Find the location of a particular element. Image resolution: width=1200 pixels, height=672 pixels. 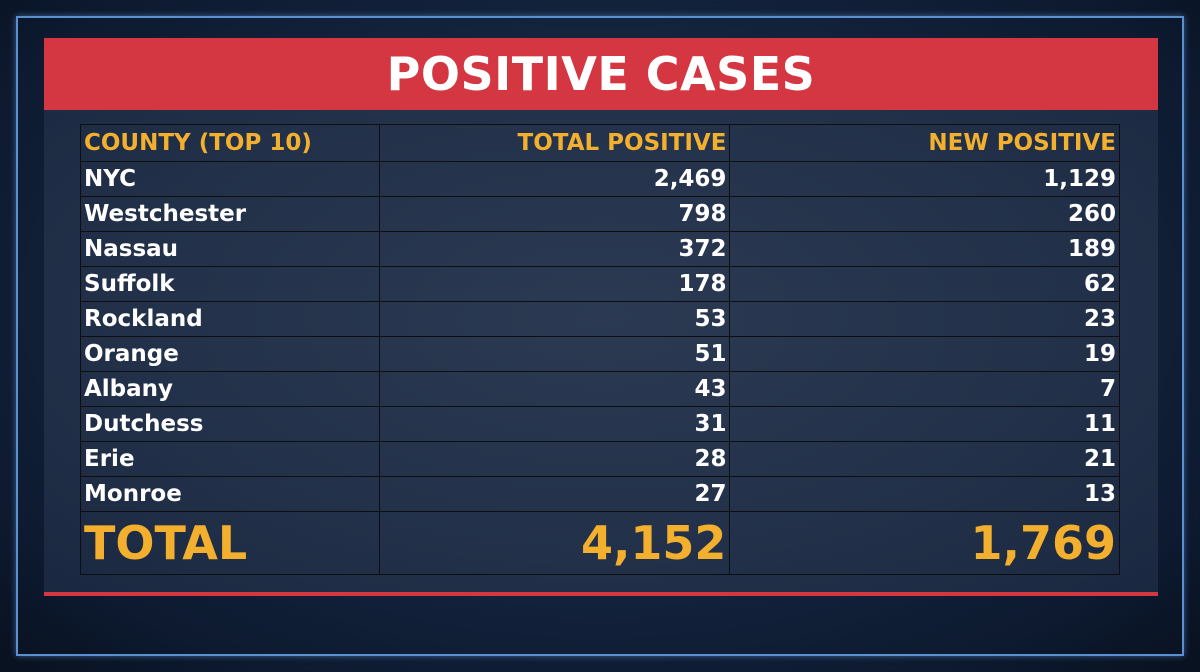

column-header-new-positive: NEW POSITIVE is located at coordinates (924, 143).